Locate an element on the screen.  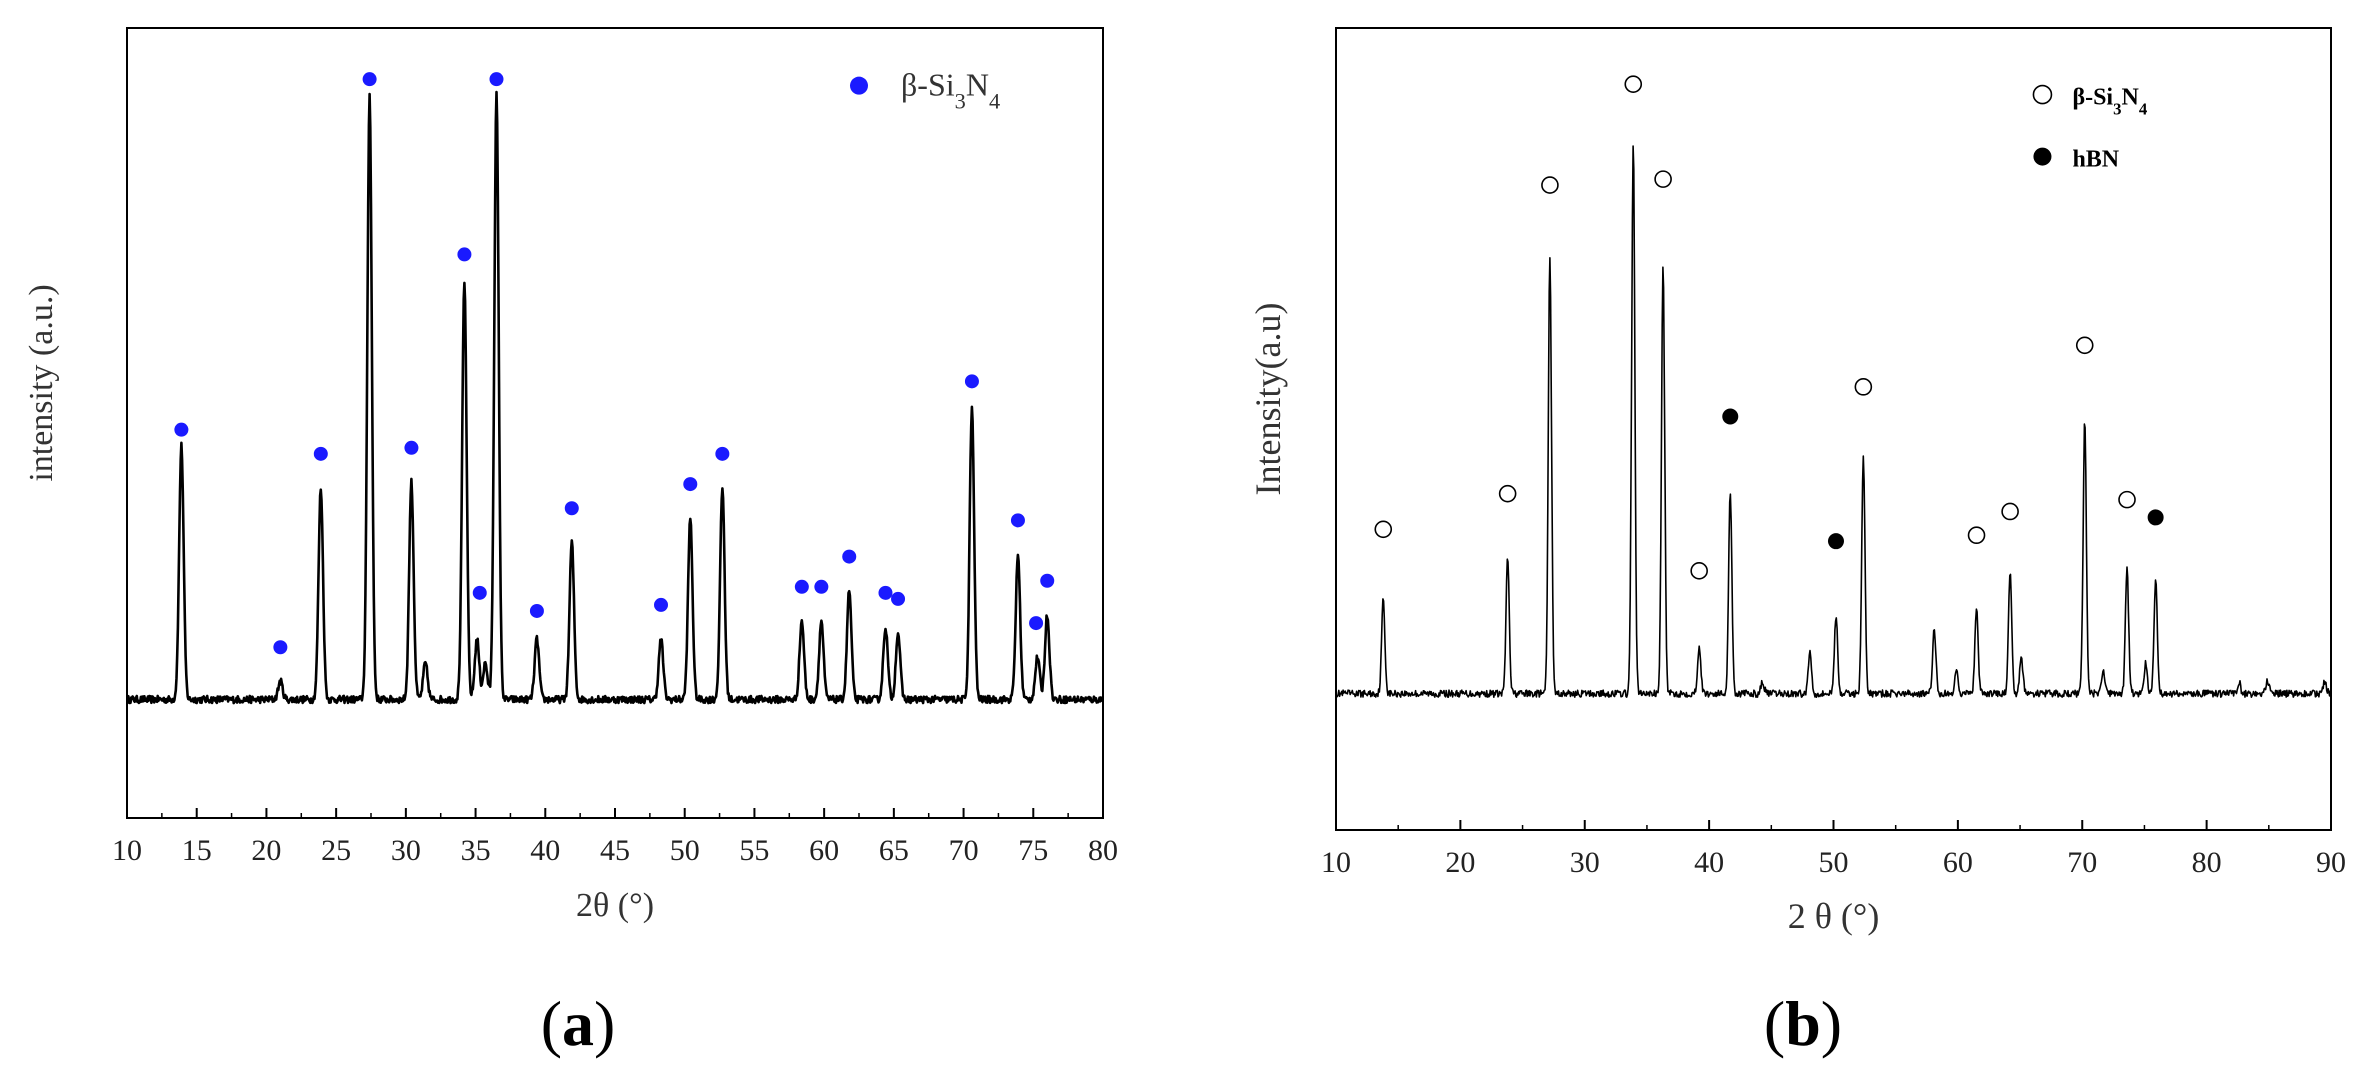
x-tick-label: 75 is located at coordinates (1033, 850).